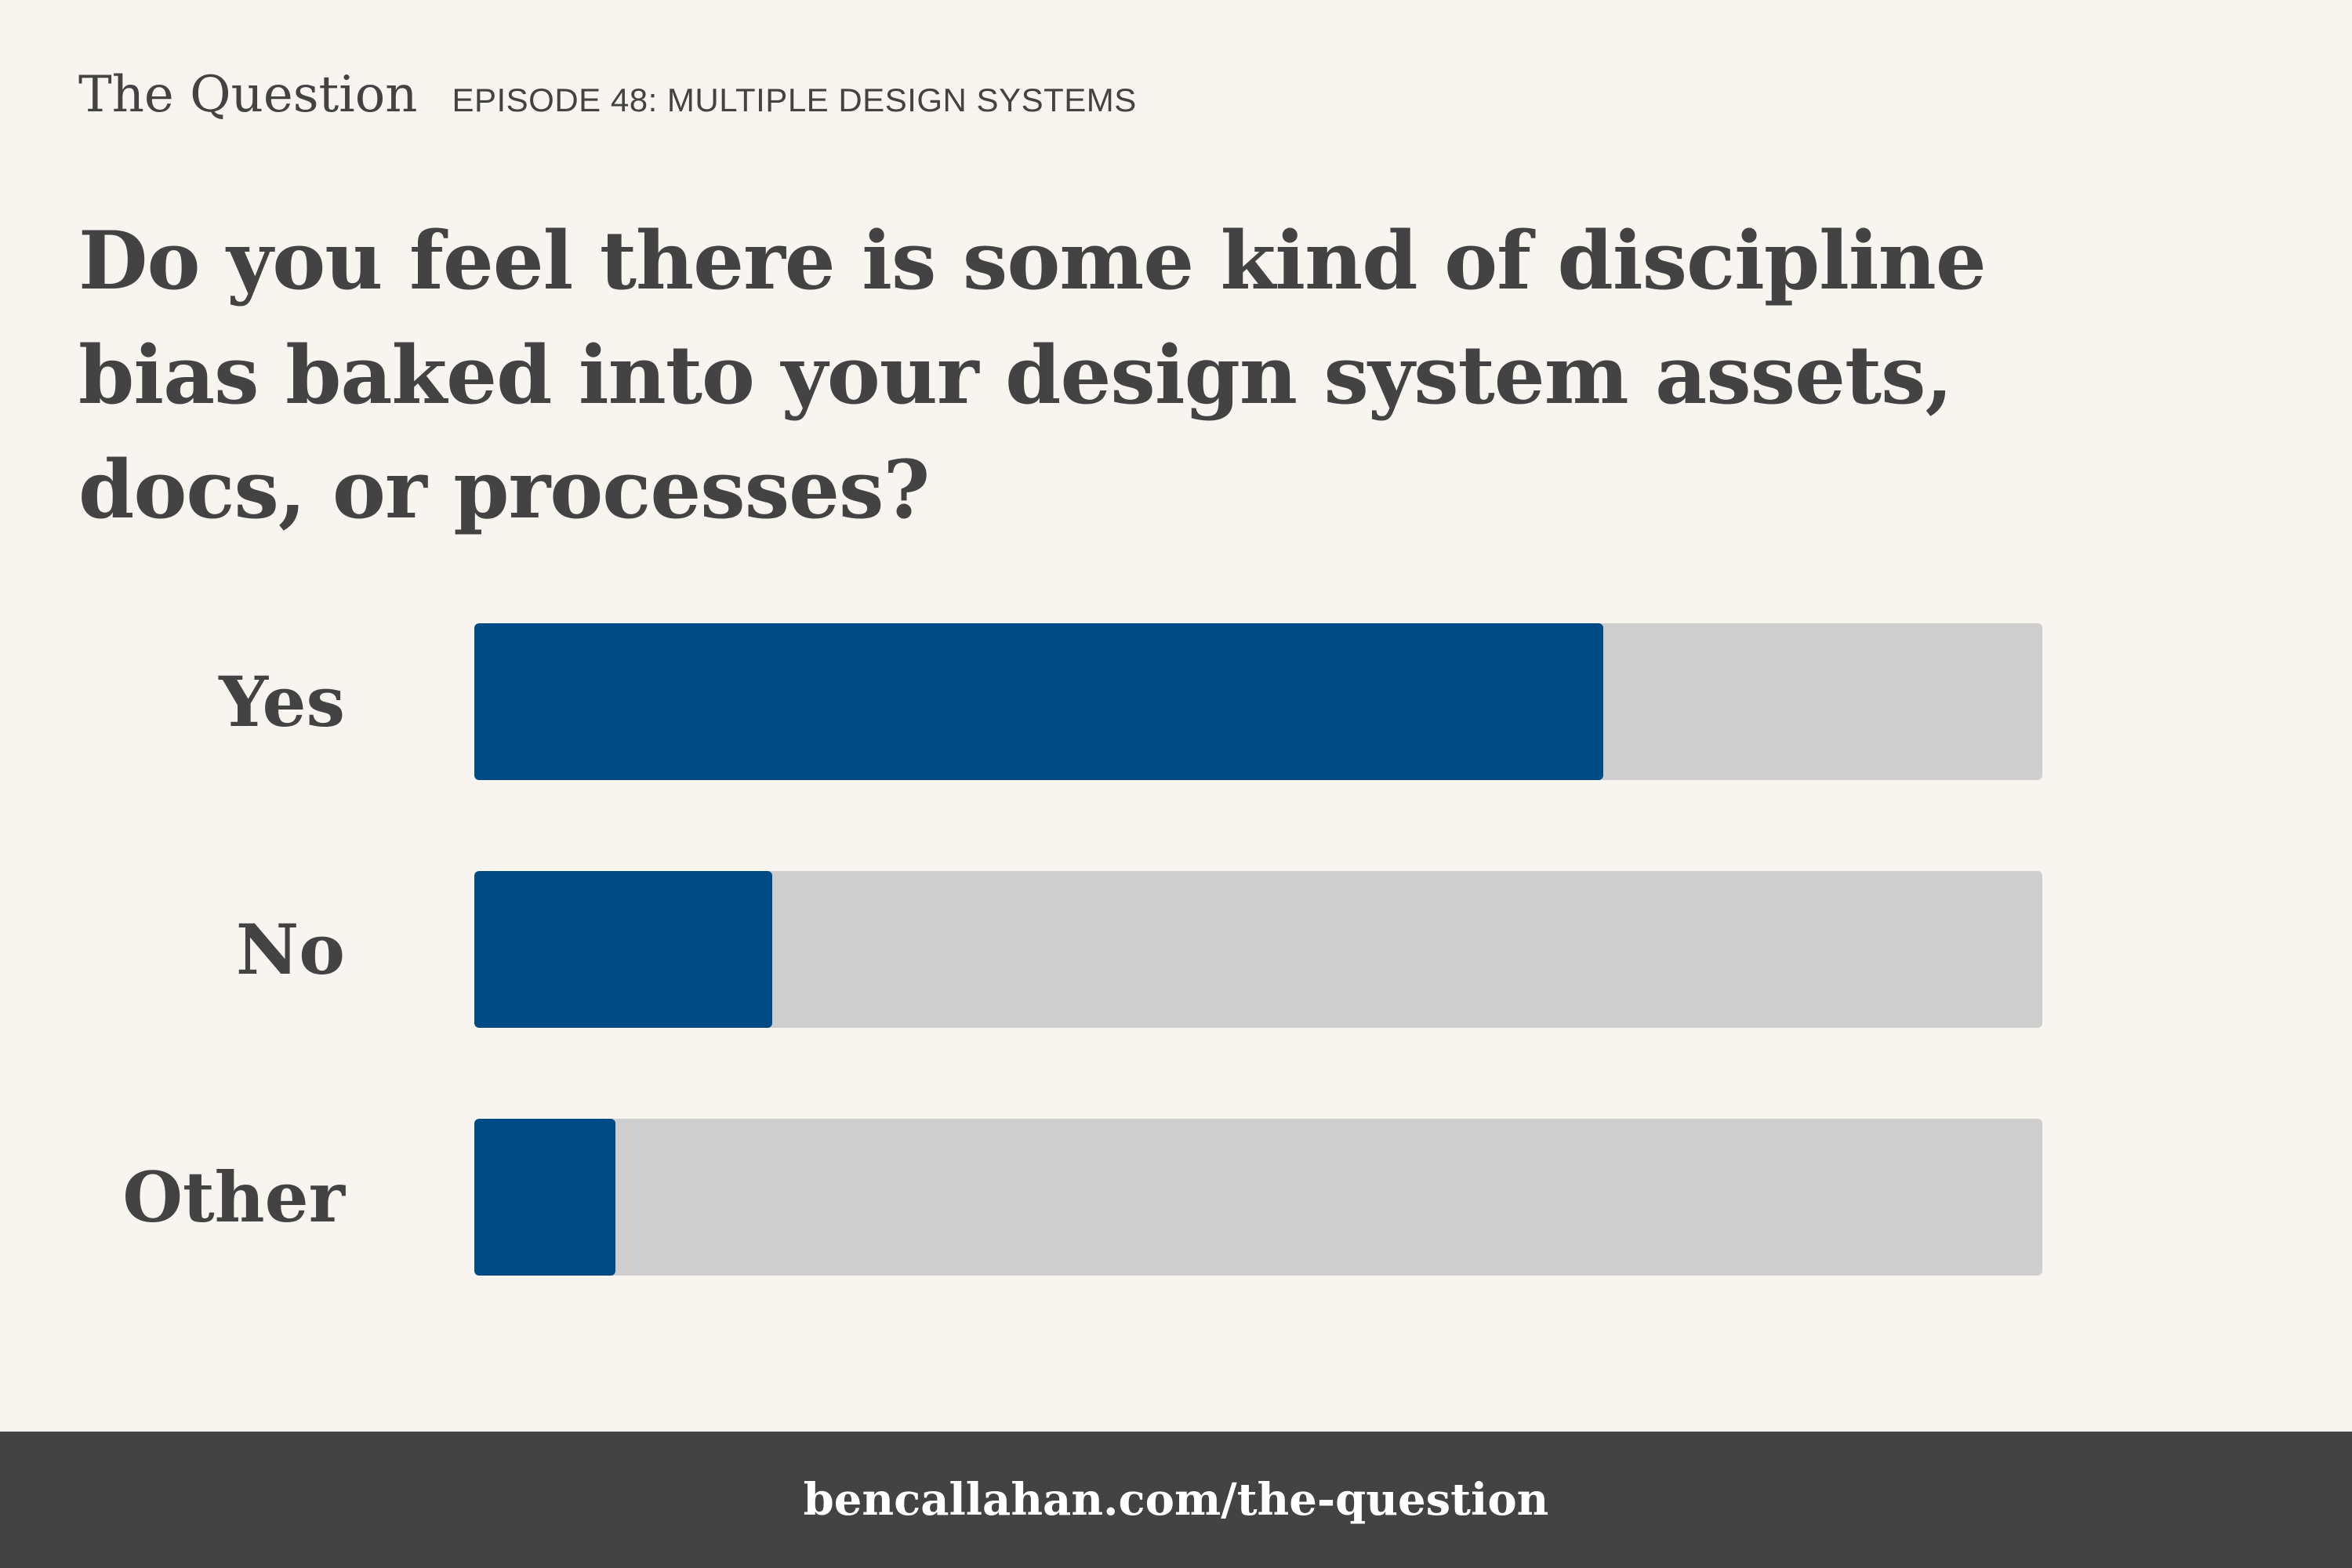 The width and height of the screenshot is (2352, 1568). Describe the element at coordinates (233, 1197) in the screenshot. I see `category-label-other: Other` at that location.